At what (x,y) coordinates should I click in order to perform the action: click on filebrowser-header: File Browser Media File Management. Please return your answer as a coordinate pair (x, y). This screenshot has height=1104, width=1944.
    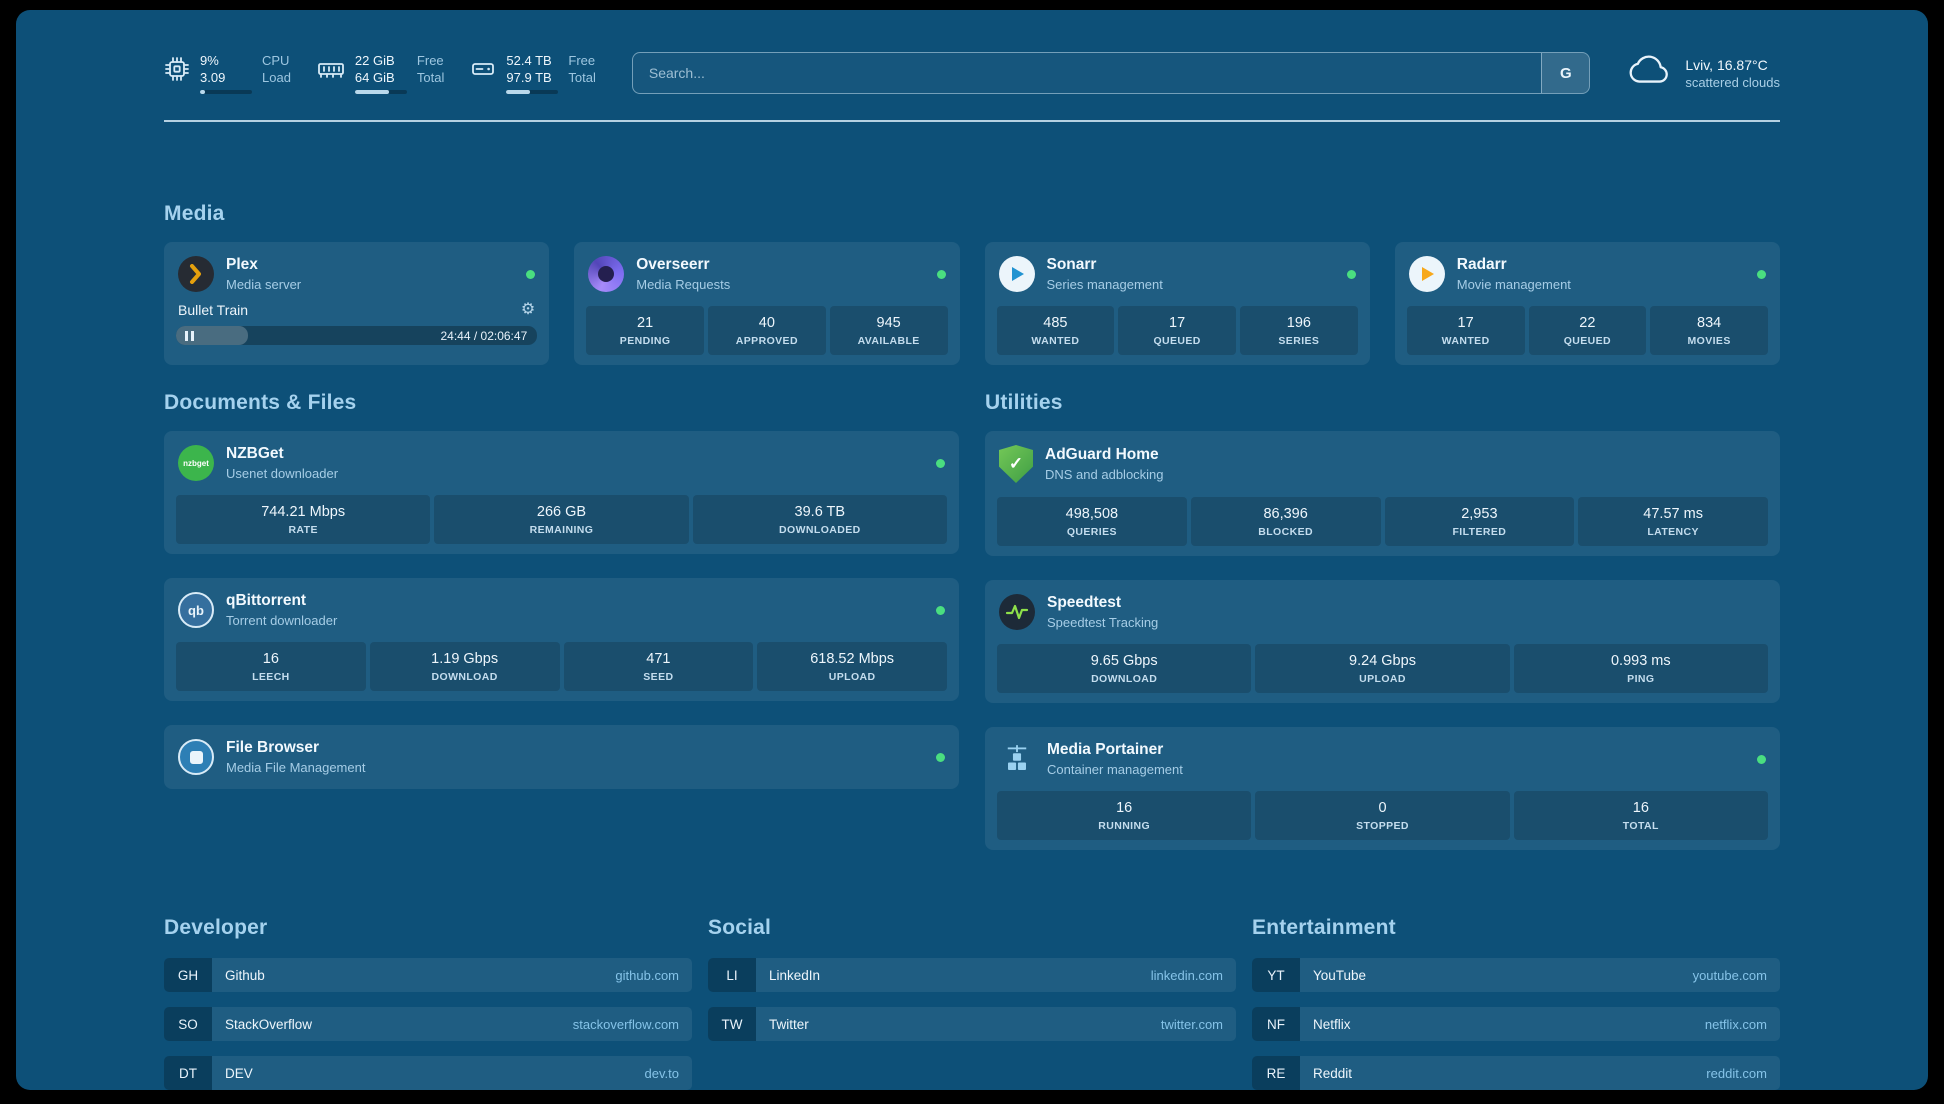
    Looking at the image, I should click on (561, 757).